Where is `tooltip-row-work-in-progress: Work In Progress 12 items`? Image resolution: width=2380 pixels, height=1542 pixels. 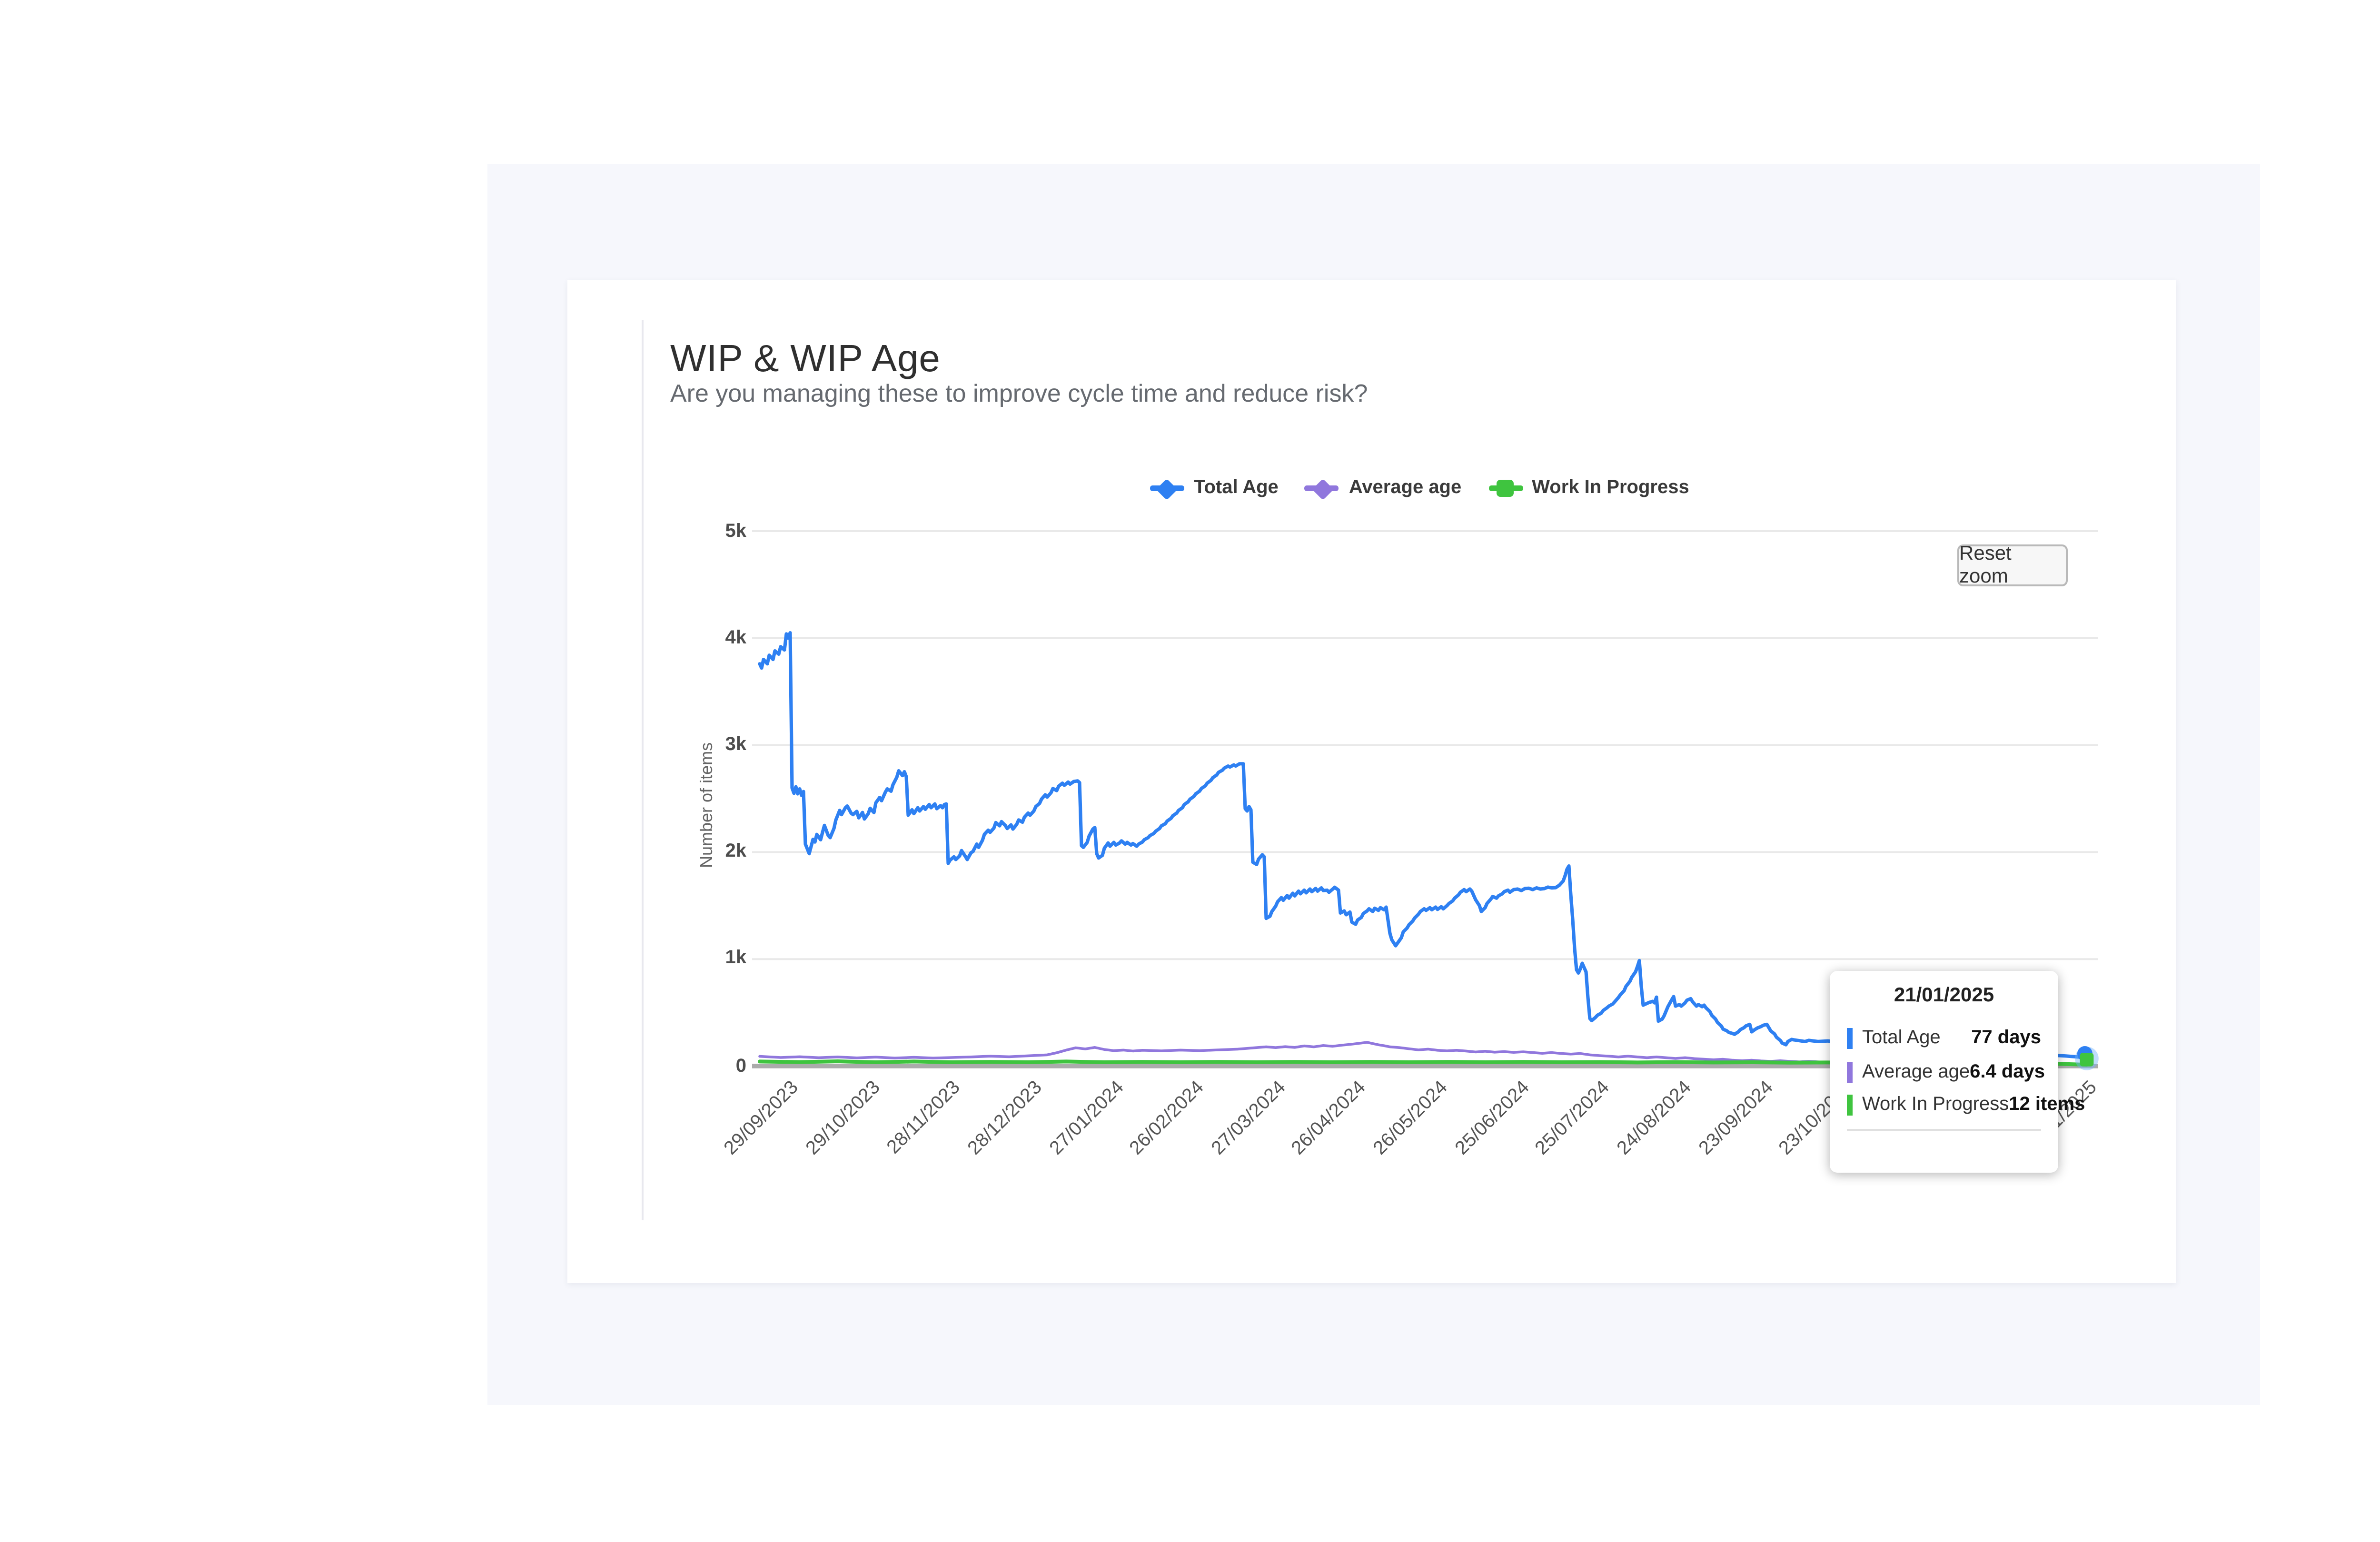
tooltip-row-work-in-progress: Work In Progress 12 items is located at coordinates (1966, 1106).